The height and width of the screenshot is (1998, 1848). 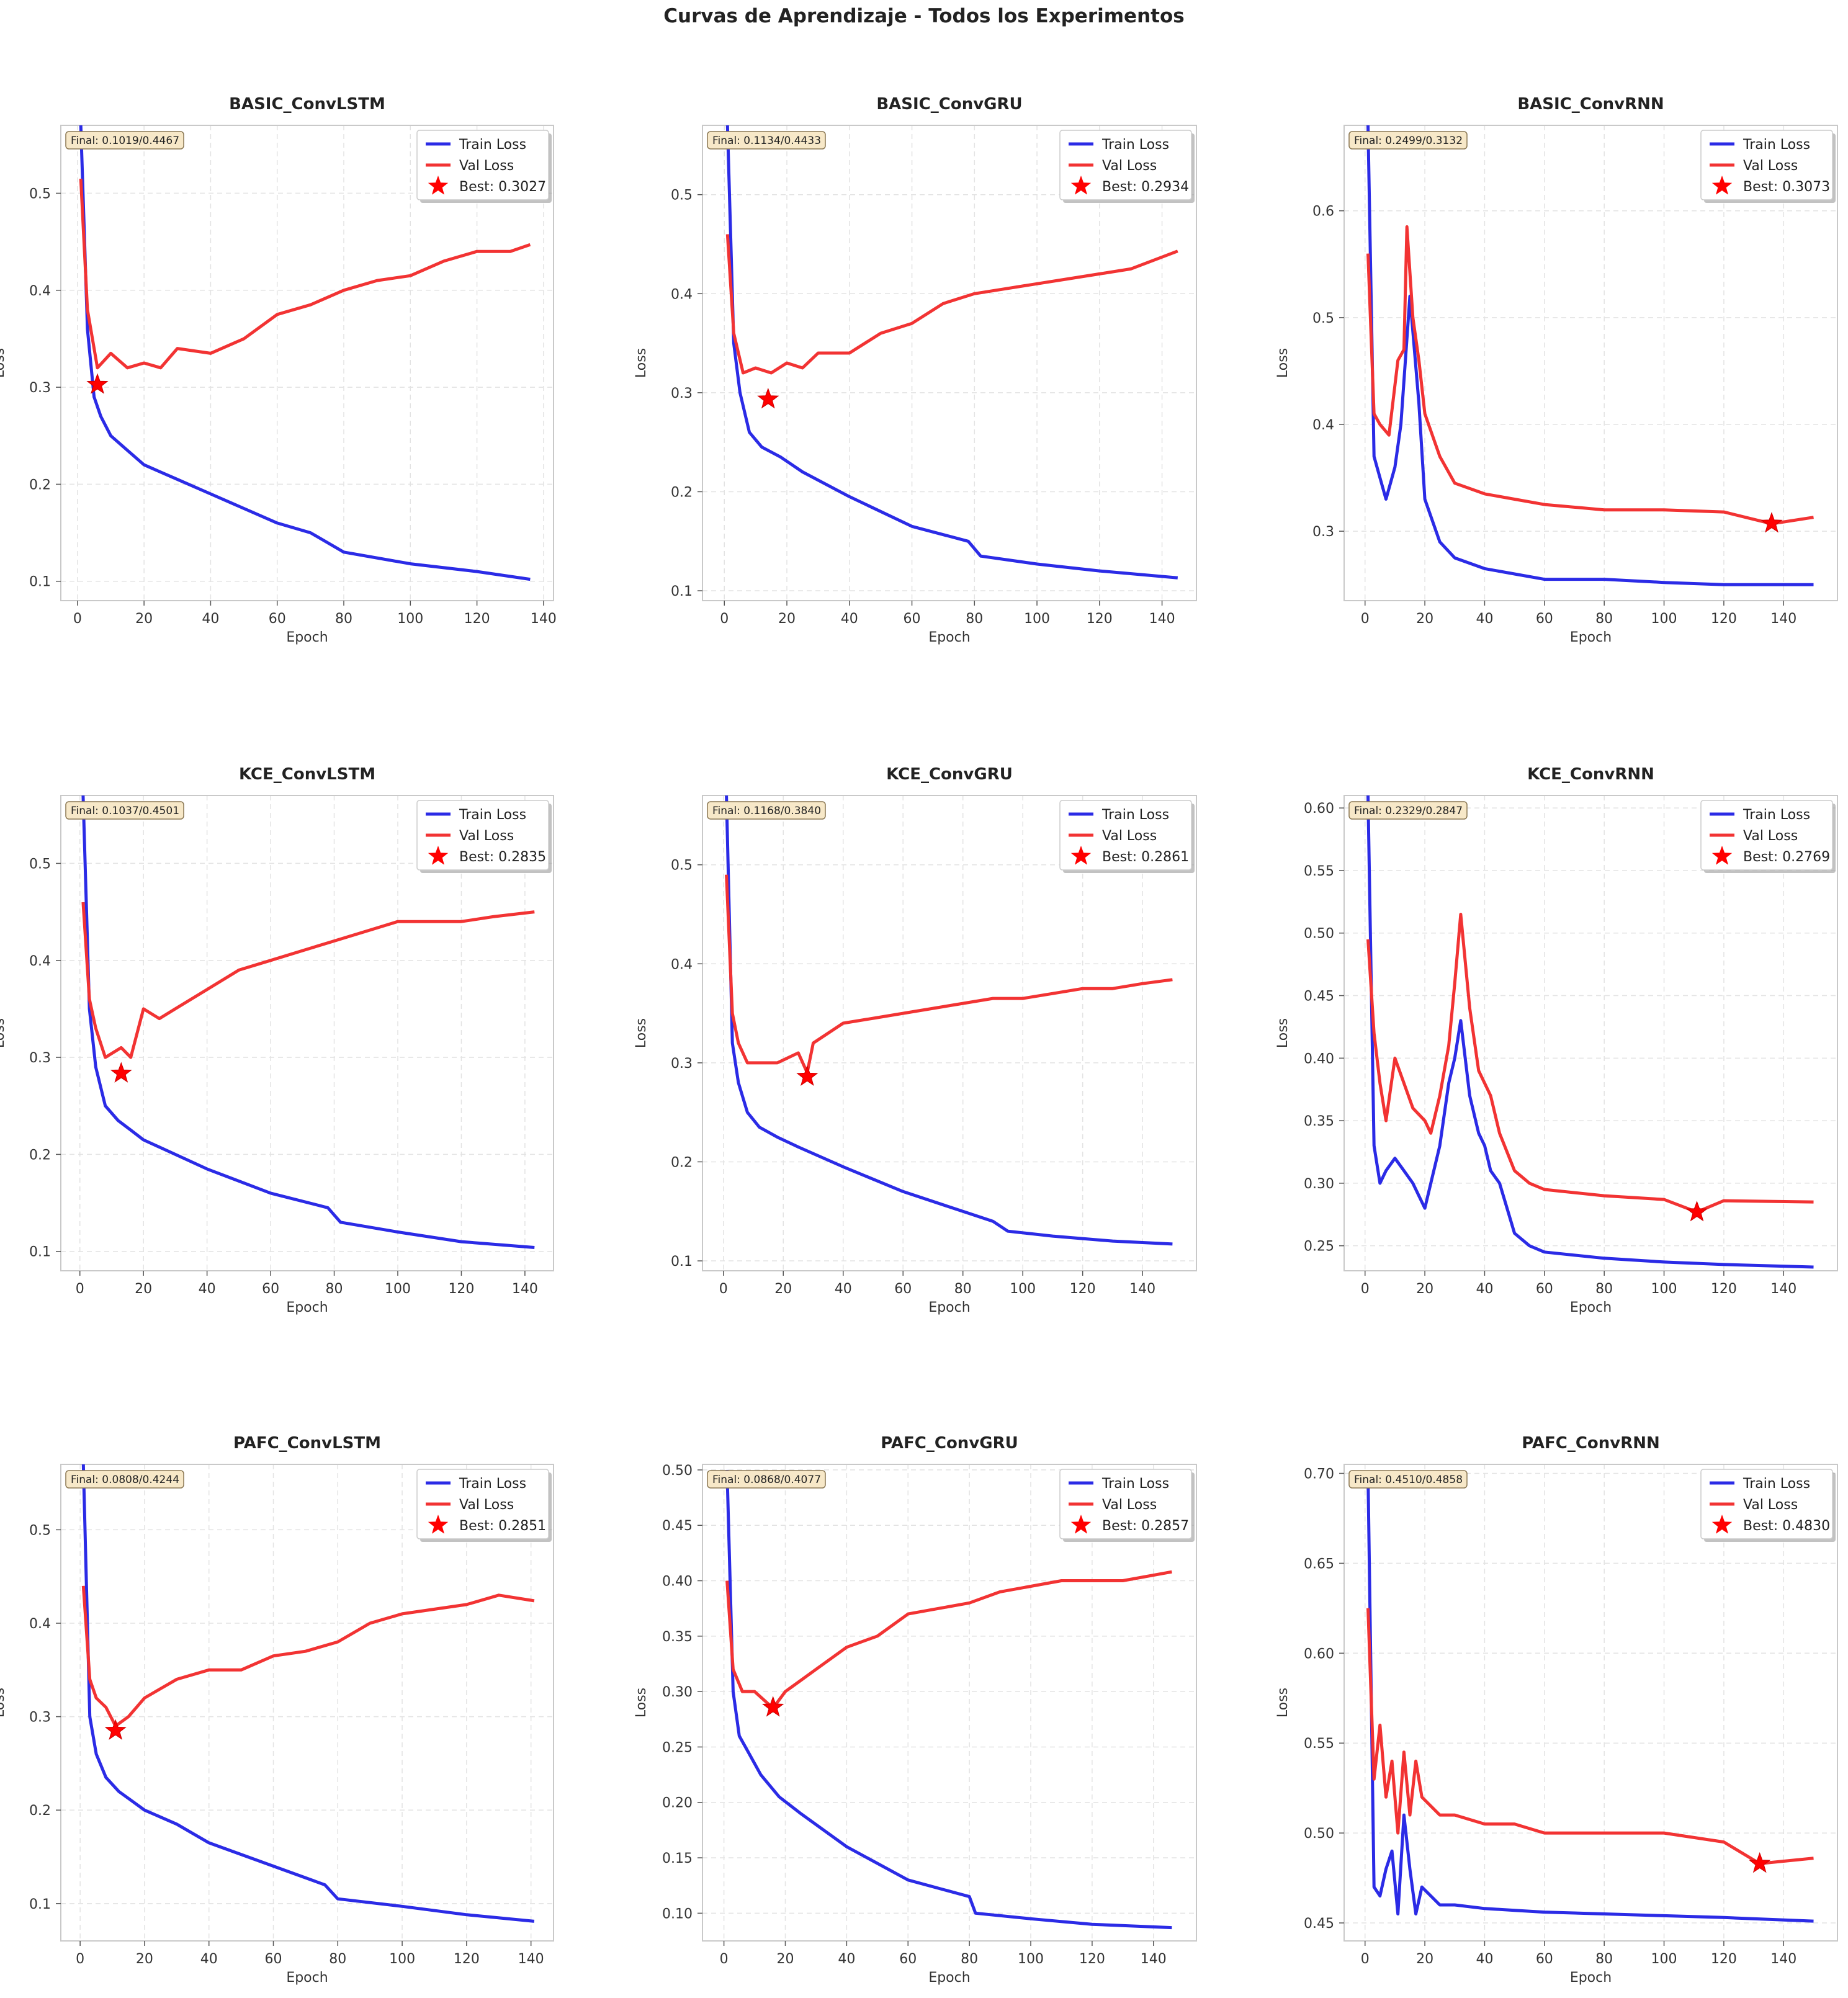 I want to click on legend-best-label: Best: 0.2934, so click(x=1145, y=187).